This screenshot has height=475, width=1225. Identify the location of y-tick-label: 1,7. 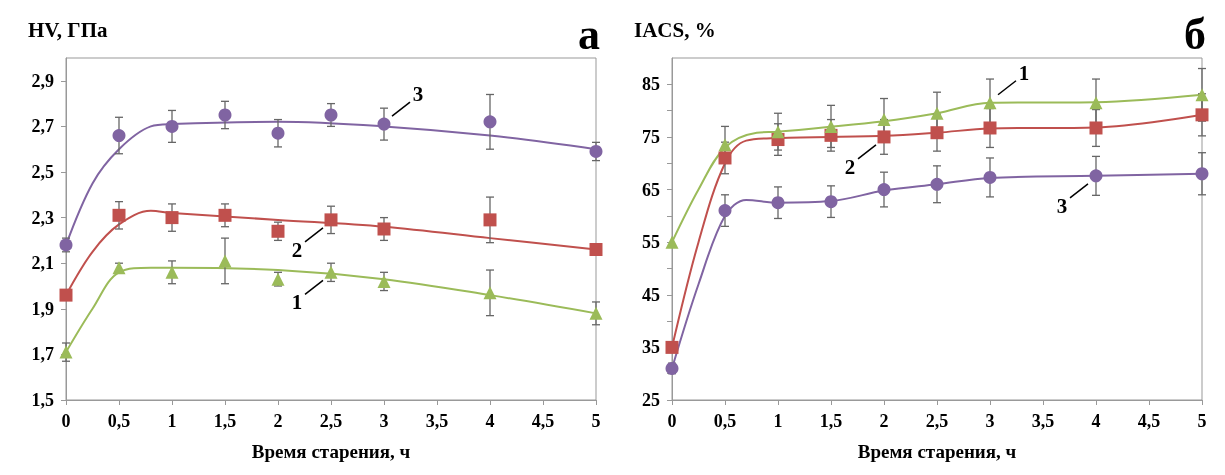
(42, 354).